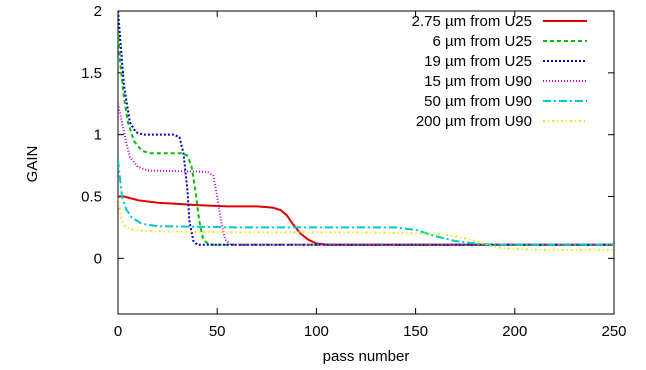 This screenshot has height=370, width=646. What do you see at coordinates (478, 61) in the screenshot?
I see `legend-label-3: 19 µm from U25` at bounding box center [478, 61].